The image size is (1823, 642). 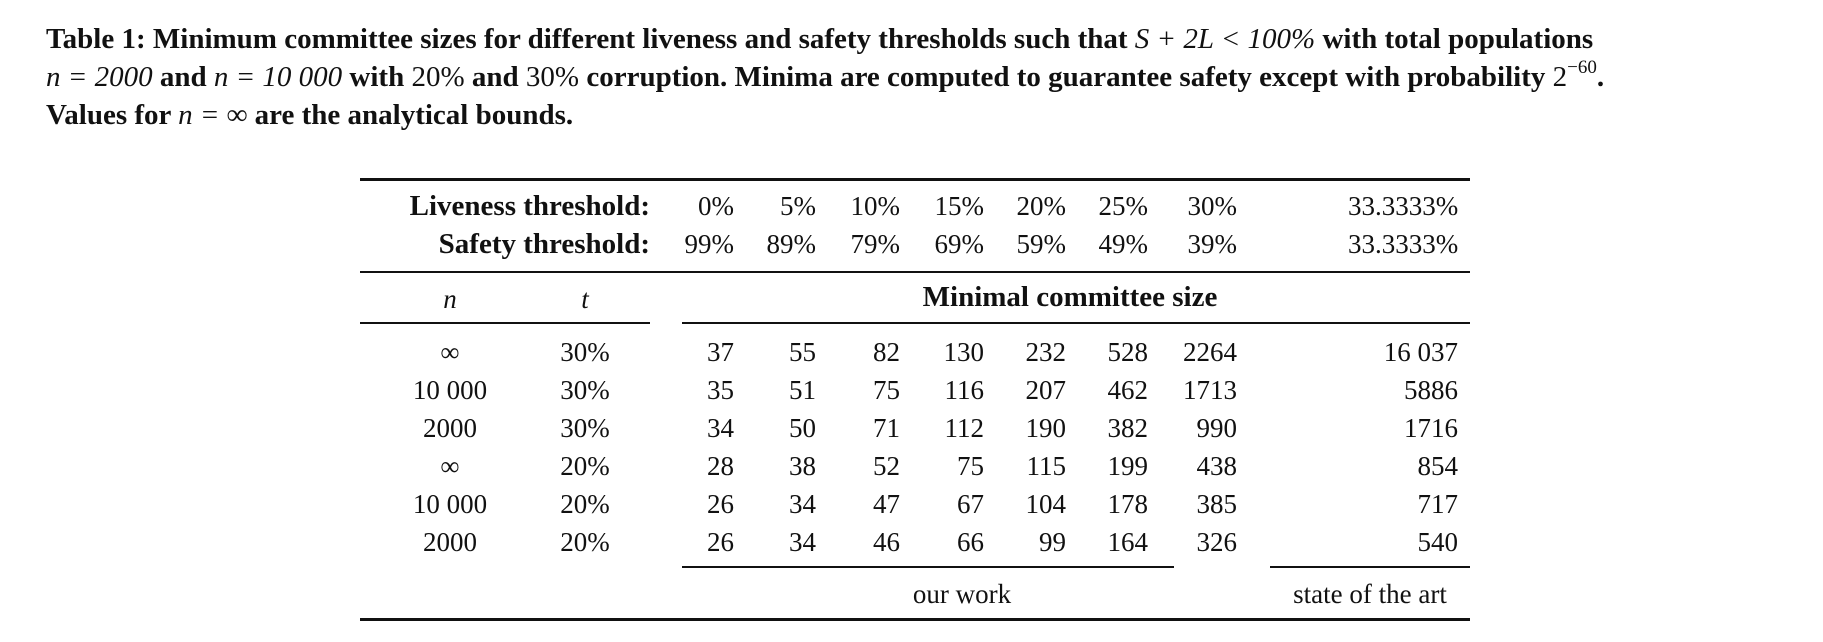 I want to click on caption-math: S + 2L < 100%, so click(x=1225, y=39).